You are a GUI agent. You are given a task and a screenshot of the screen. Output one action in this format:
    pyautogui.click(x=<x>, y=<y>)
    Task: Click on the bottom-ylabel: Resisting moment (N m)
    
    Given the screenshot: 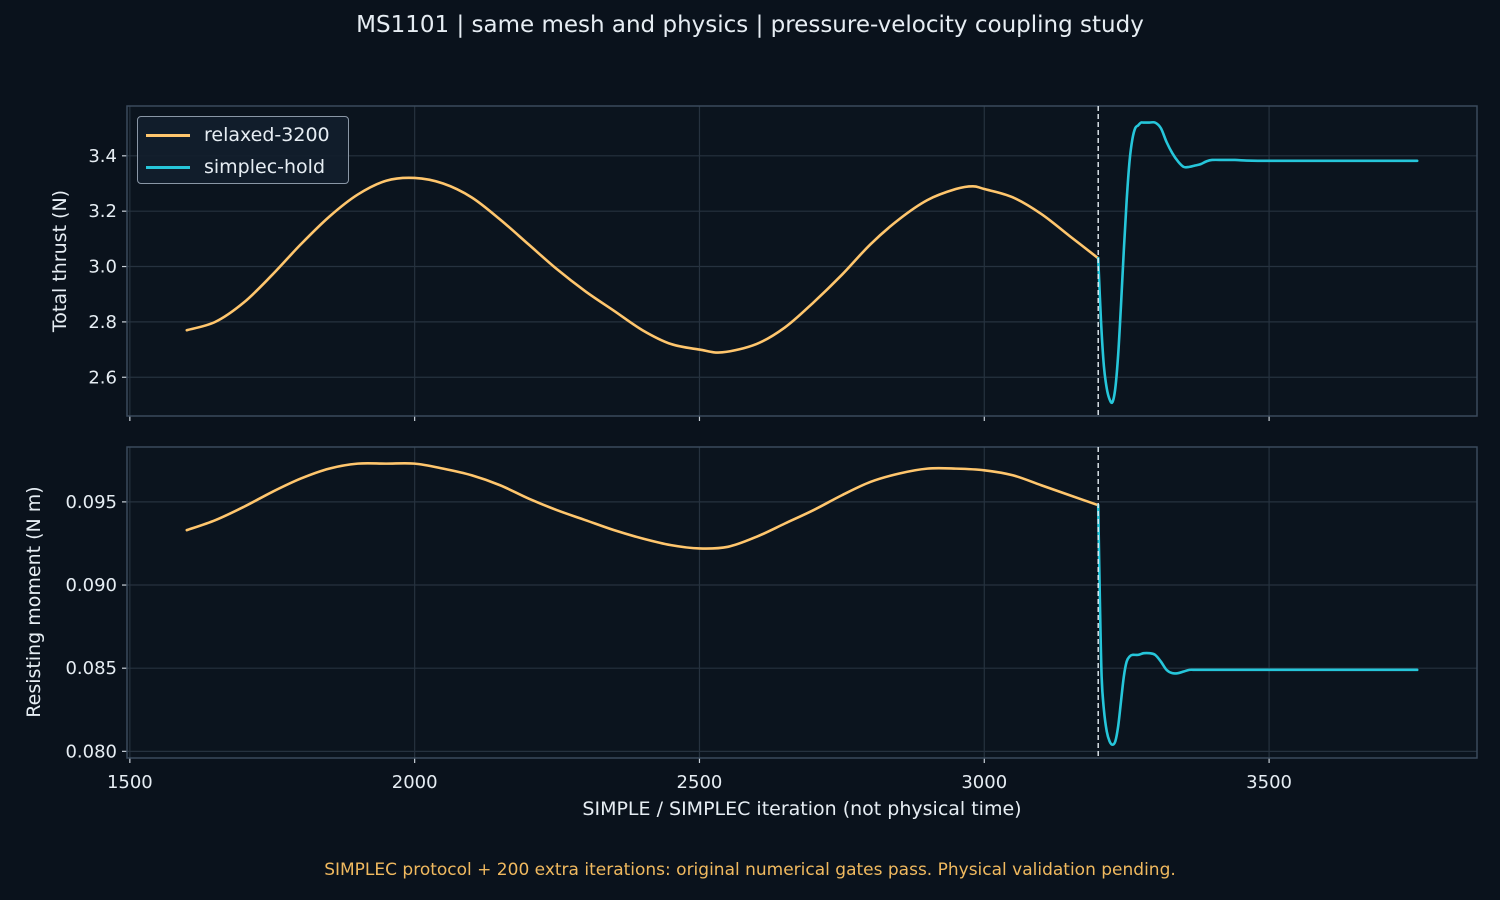 What is the action you would take?
    pyautogui.click(x=34, y=602)
    